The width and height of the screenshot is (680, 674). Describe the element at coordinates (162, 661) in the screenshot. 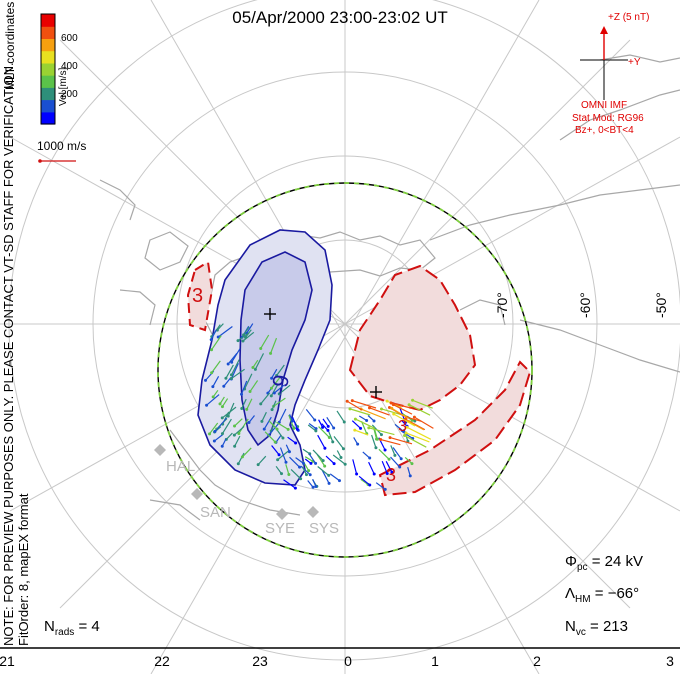

I see `mlt-label-22: 22` at that location.